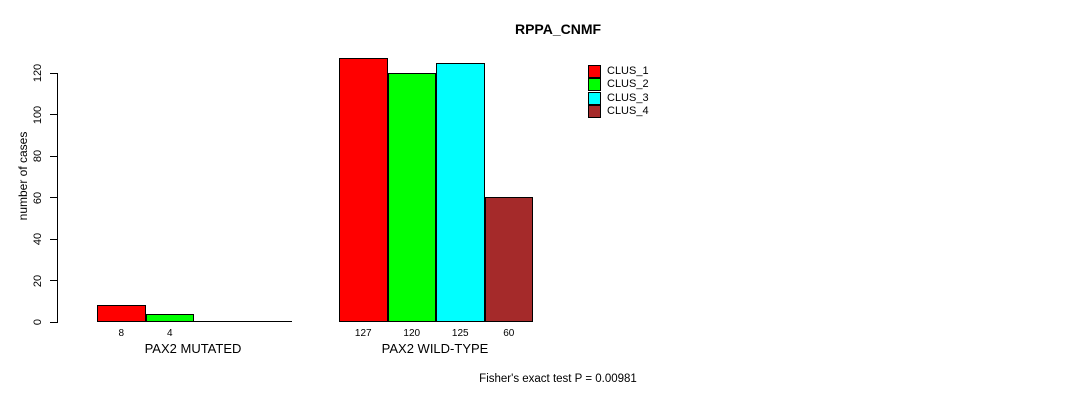 This screenshot has width=1090, height=400. I want to click on legend-item-clus-4: CLUS_4, so click(618, 112).